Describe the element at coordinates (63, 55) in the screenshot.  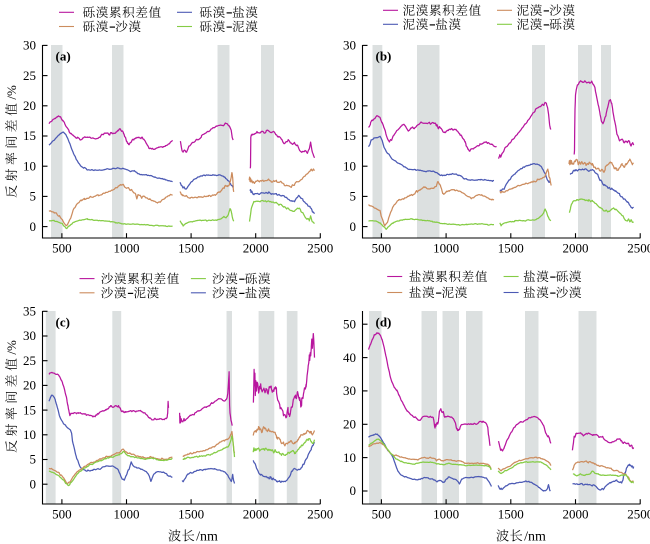
I see `svg-text: (a)` at that location.